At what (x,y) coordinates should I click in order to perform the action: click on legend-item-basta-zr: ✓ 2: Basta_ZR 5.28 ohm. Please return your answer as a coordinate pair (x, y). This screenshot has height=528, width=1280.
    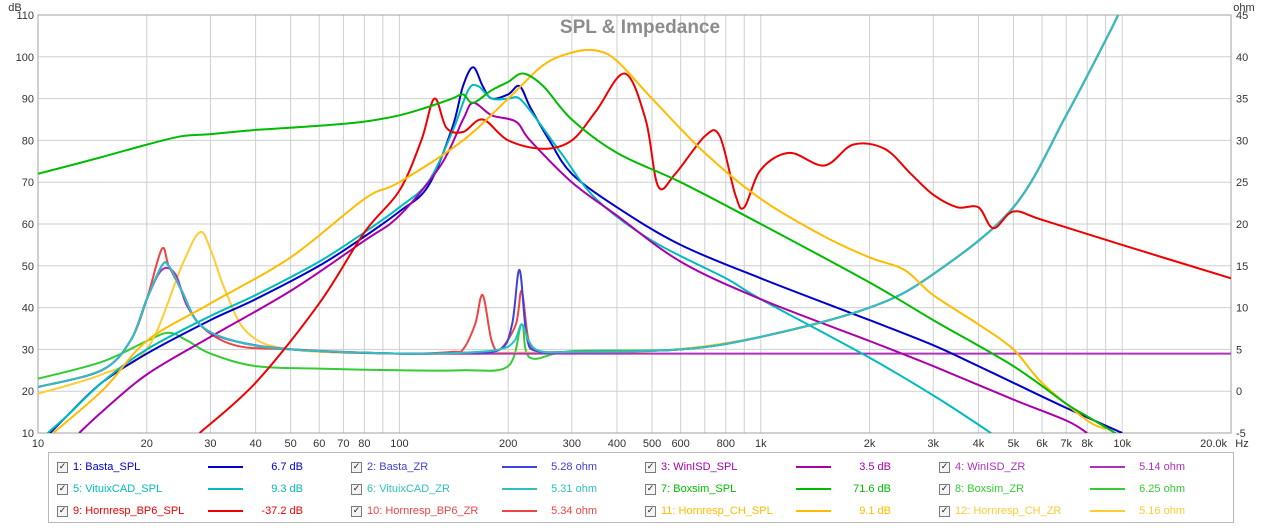
    Looking at the image, I should click on (474, 467).